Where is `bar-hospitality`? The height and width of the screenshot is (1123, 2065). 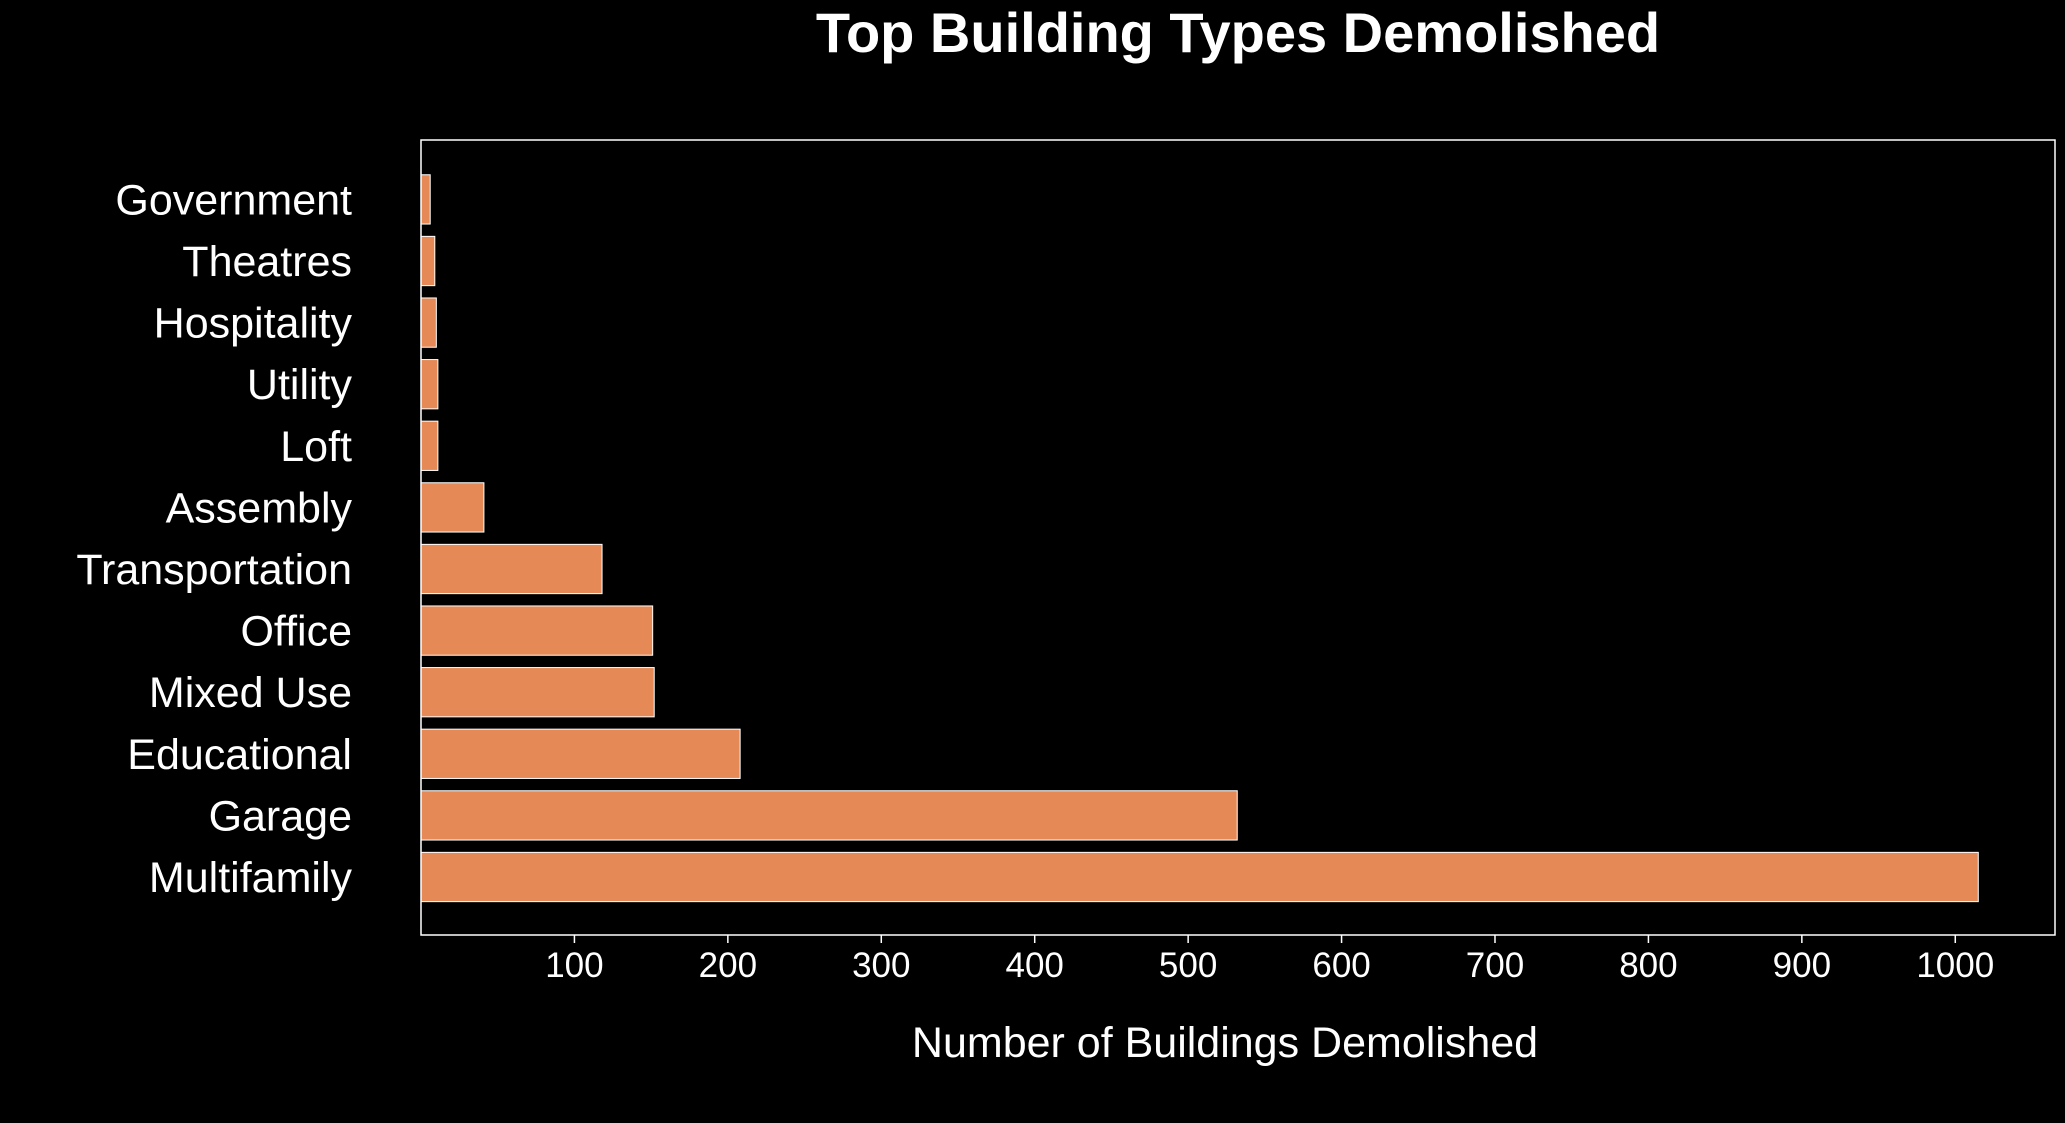
bar-hospitality is located at coordinates (428, 322).